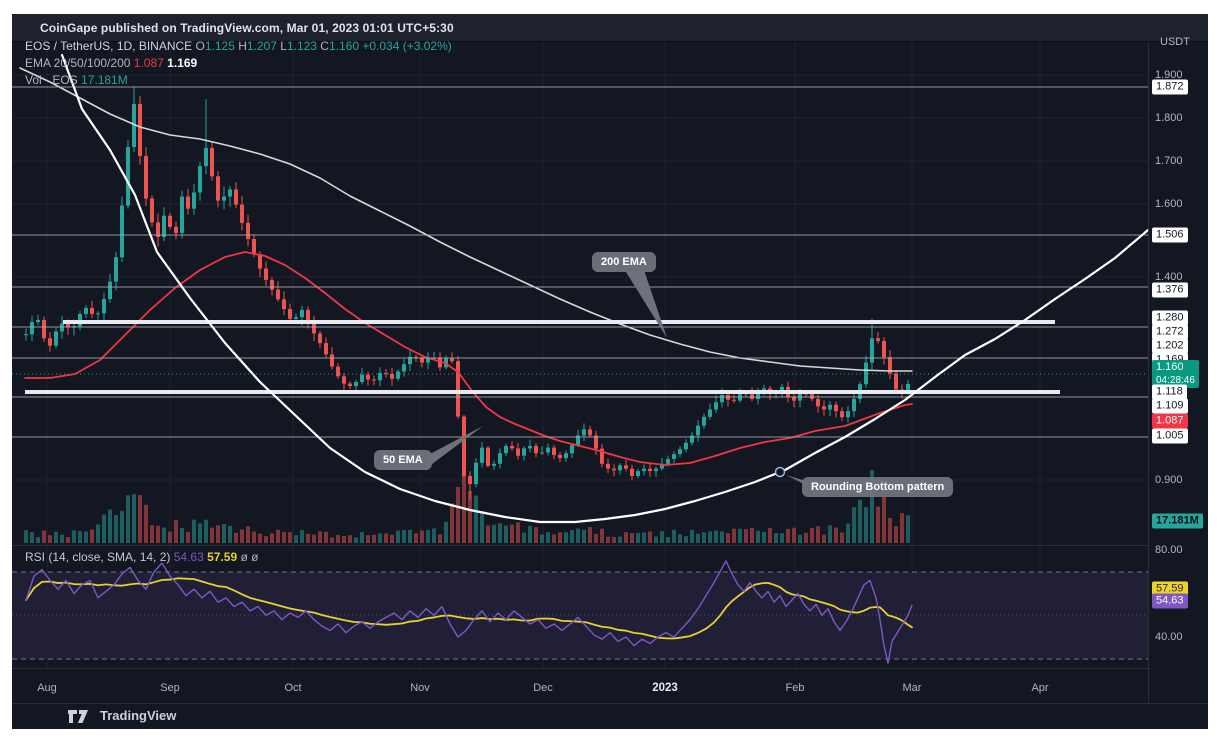 Image resolution: width=1220 pixels, height=740 pixels. What do you see at coordinates (182, 63) in the screenshot?
I see `ema200-value: 1.169` at bounding box center [182, 63].